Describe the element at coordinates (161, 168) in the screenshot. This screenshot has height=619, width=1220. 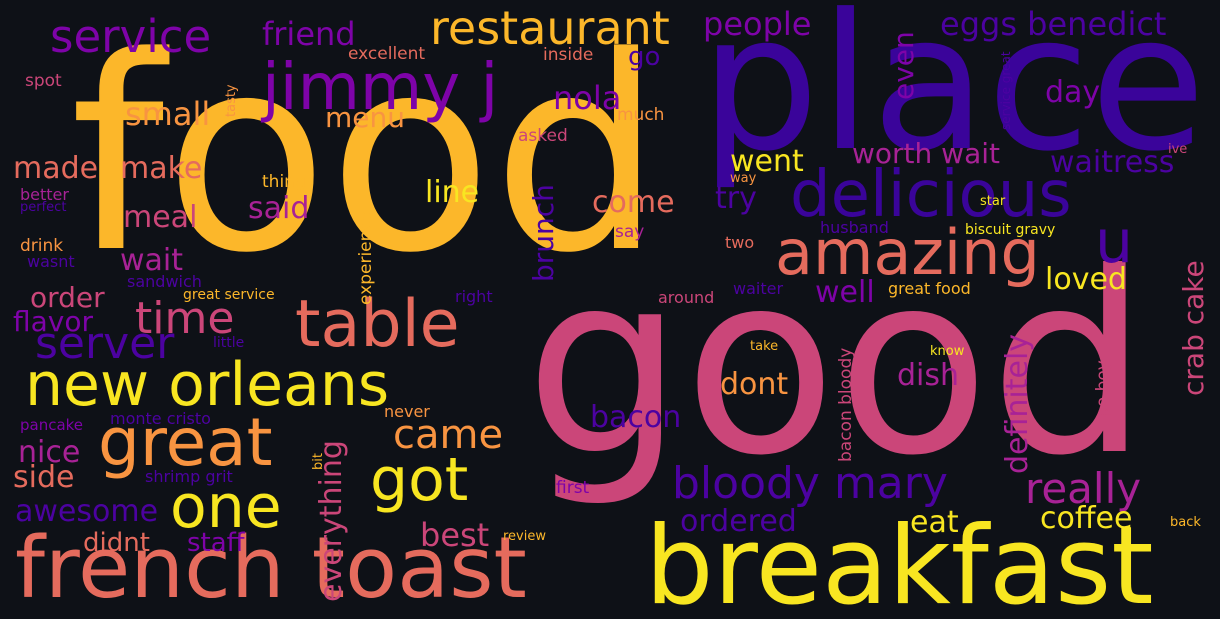
I see `word-make: make` at that location.